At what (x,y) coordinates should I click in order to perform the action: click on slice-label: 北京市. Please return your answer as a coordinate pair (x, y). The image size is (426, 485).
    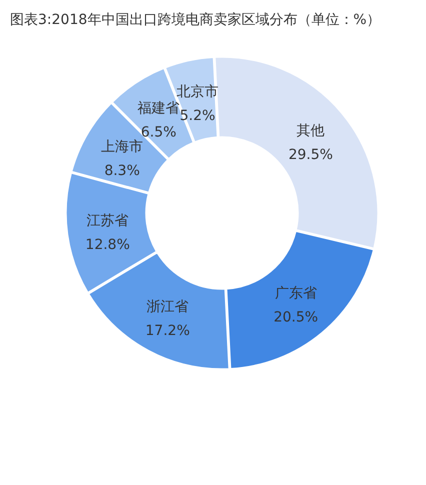
    Looking at the image, I should click on (197, 92).